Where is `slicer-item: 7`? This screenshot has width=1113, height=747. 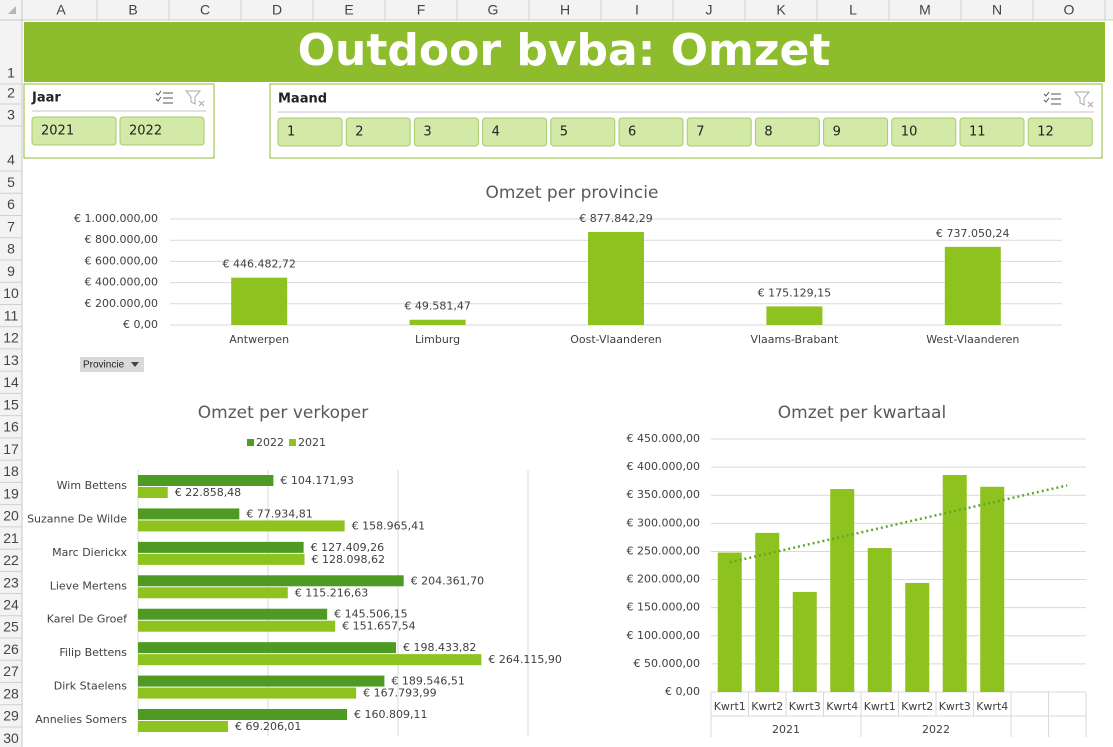 slicer-item: 7 is located at coordinates (700, 132).